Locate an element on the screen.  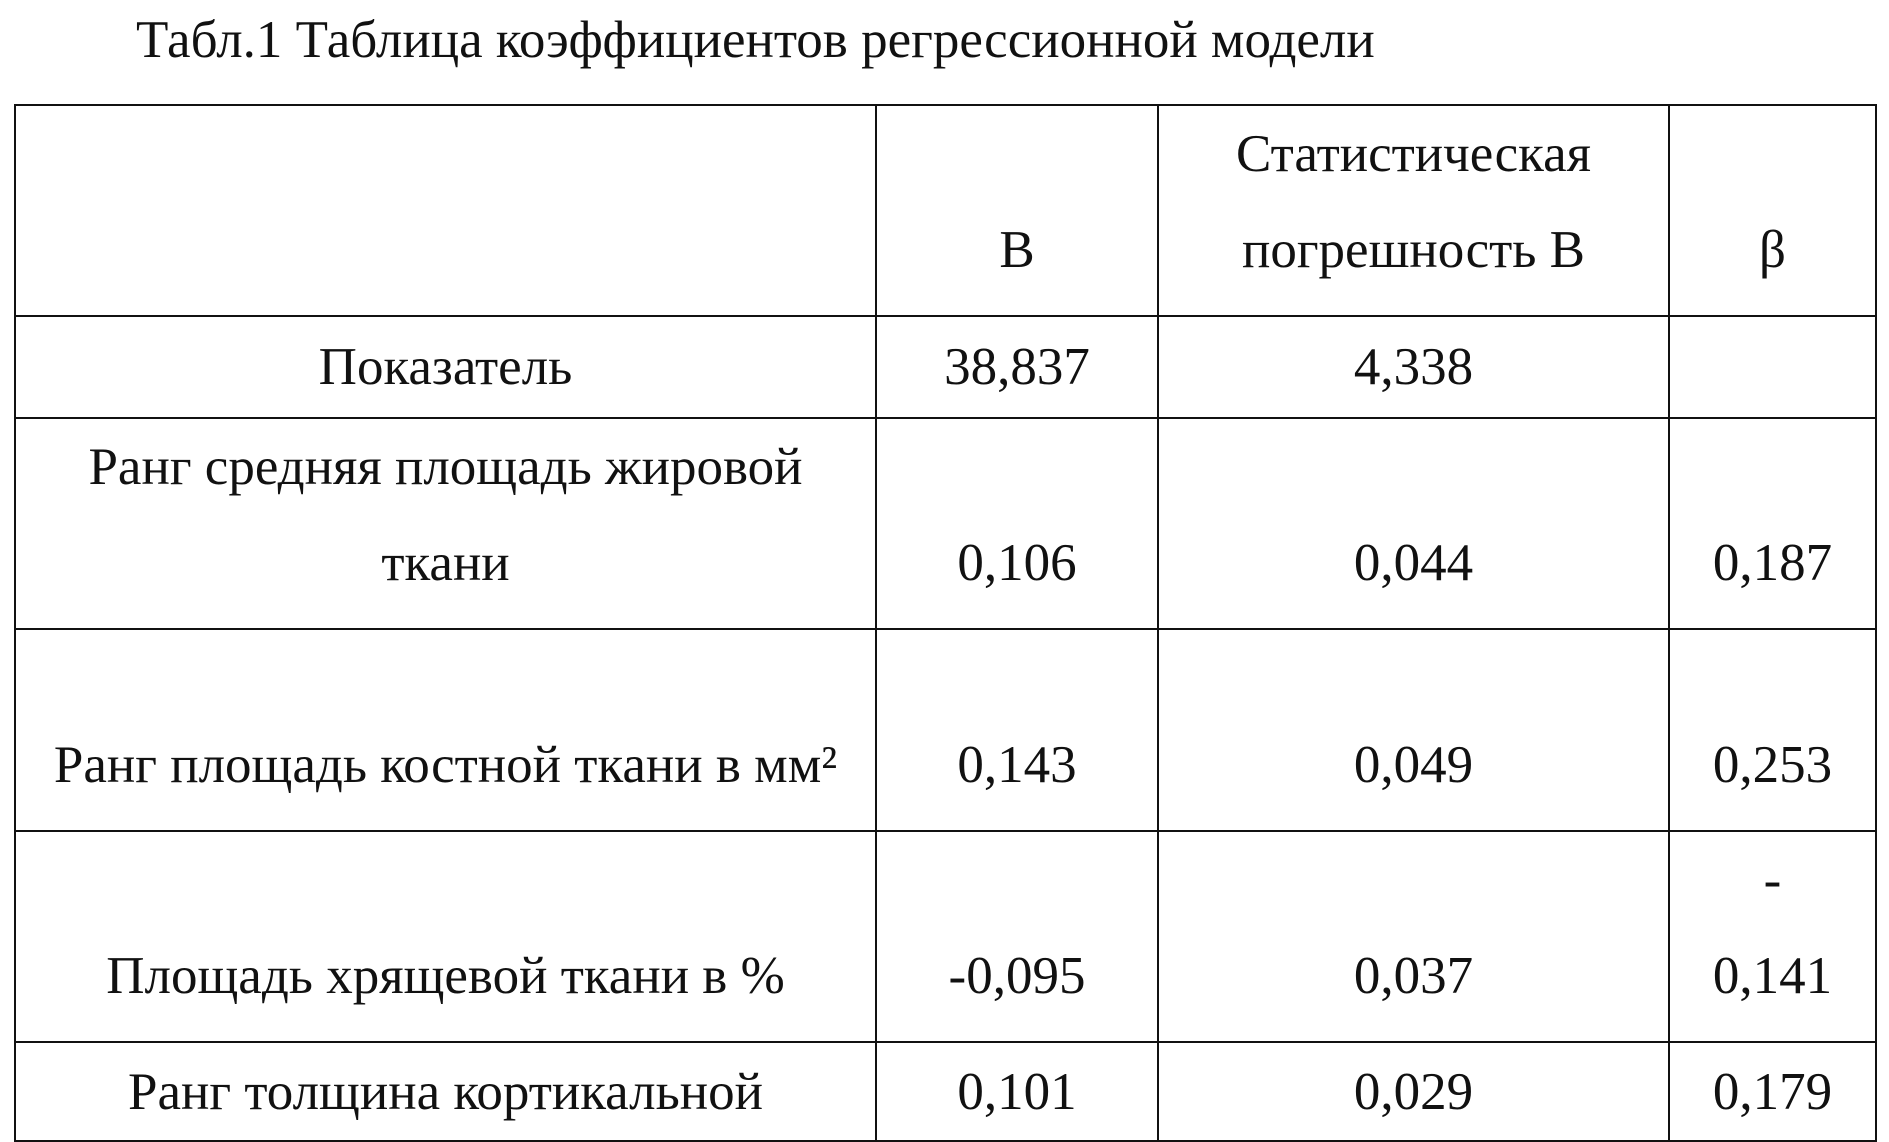
table-cell: Показатель is located at coordinates (445, 367).